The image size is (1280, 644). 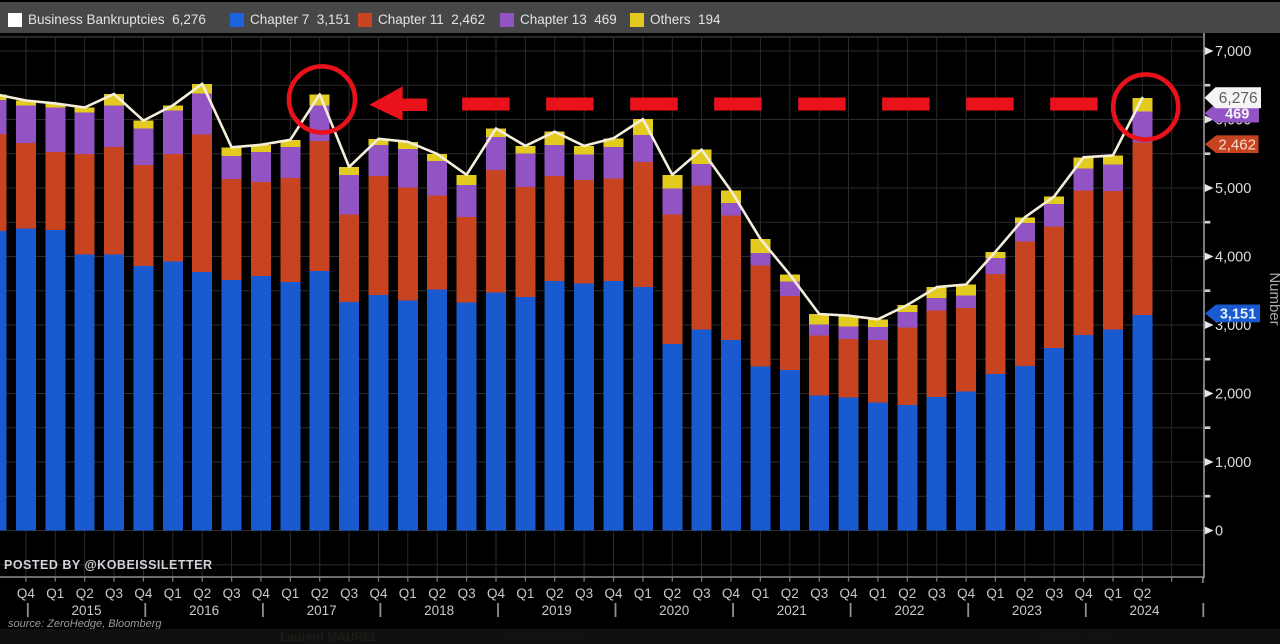 What do you see at coordinates (1233, 463) in the screenshot?
I see `svg-text: 1,000` at bounding box center [1233, 463].